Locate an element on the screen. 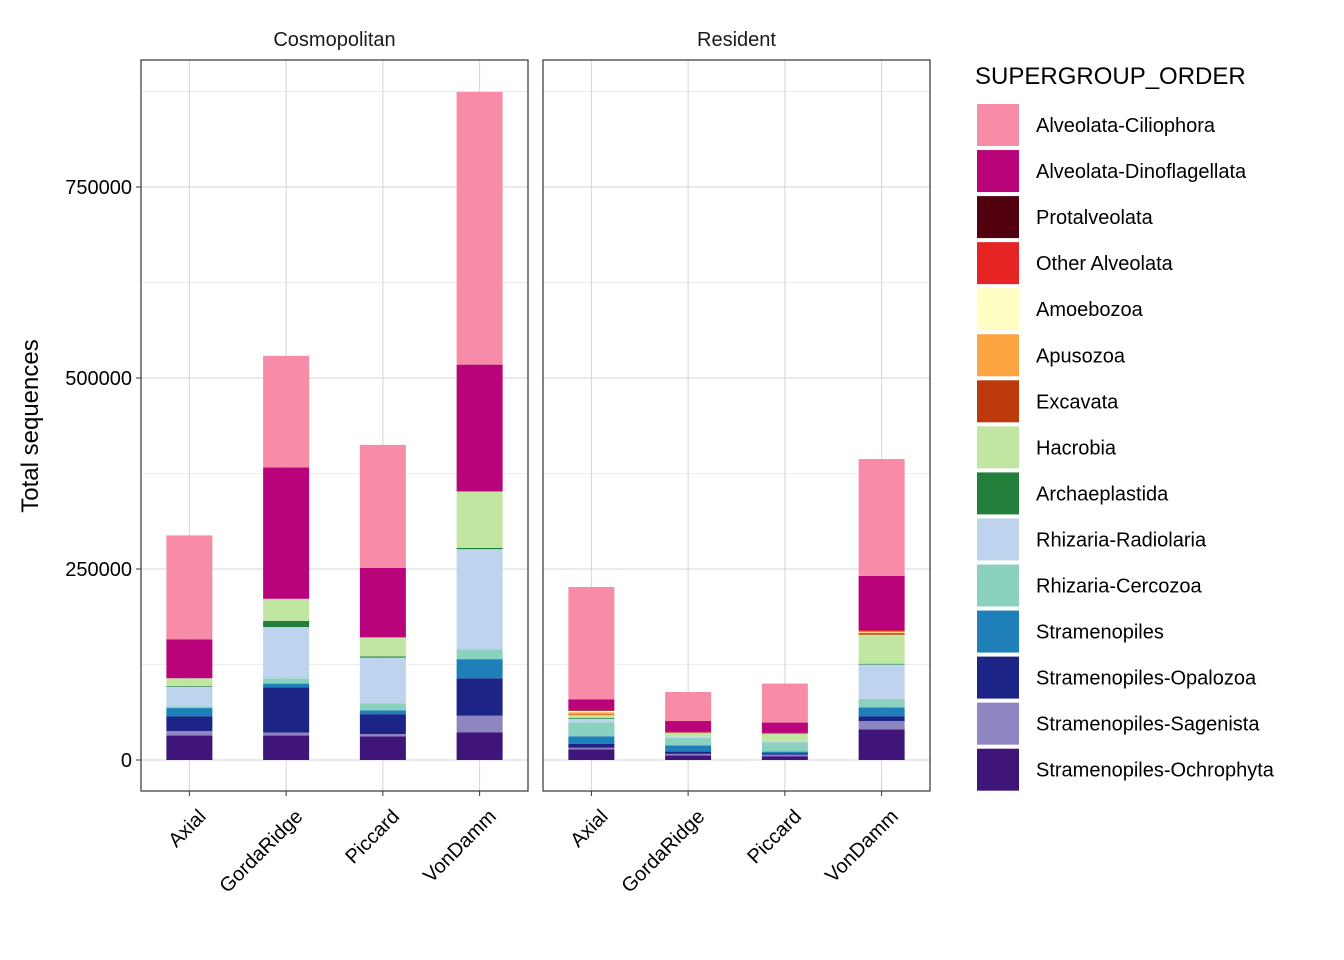 This screenshot has height=960, width=1344. legend-label: Excavata is located at coordinates (1077, 402).